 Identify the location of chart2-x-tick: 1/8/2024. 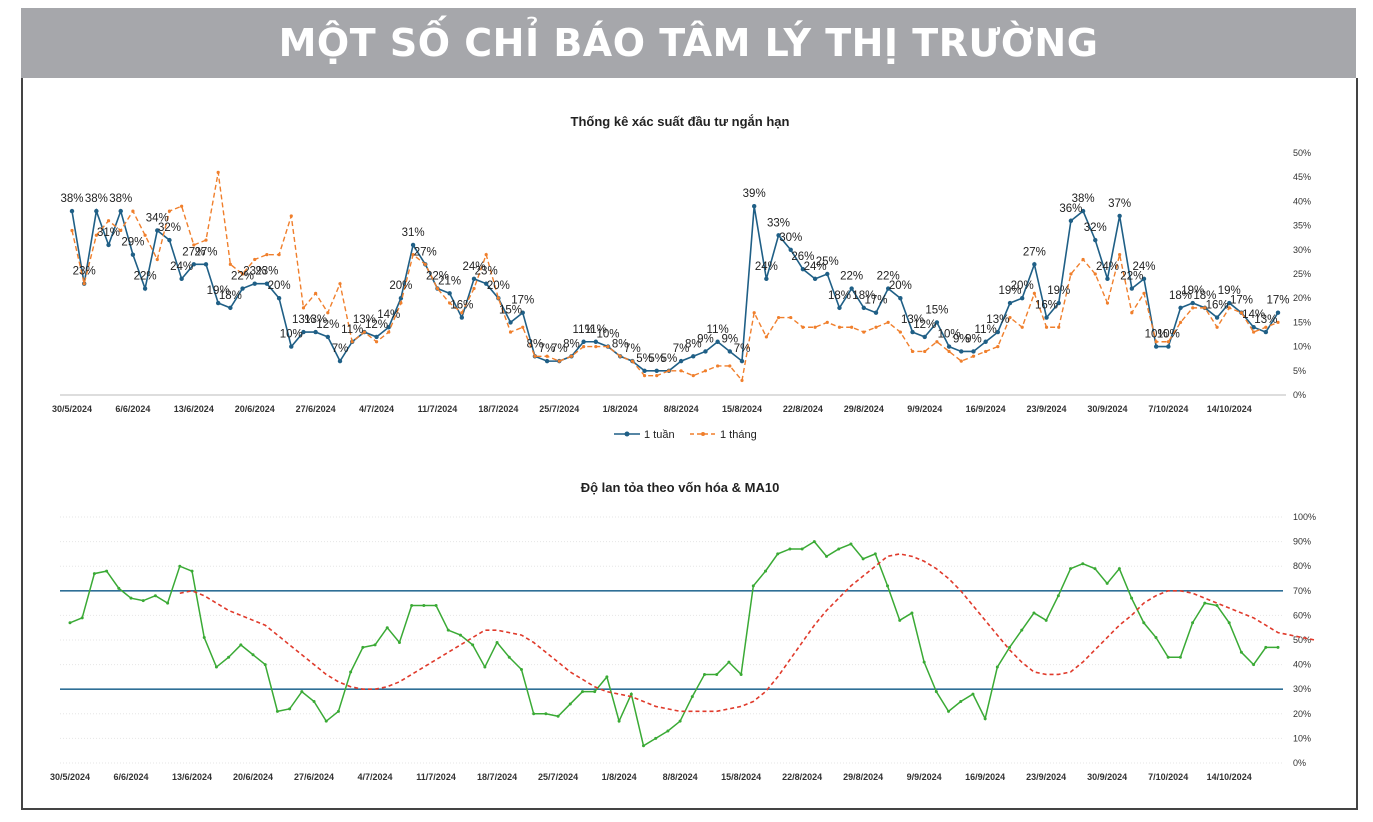
(619, 777).